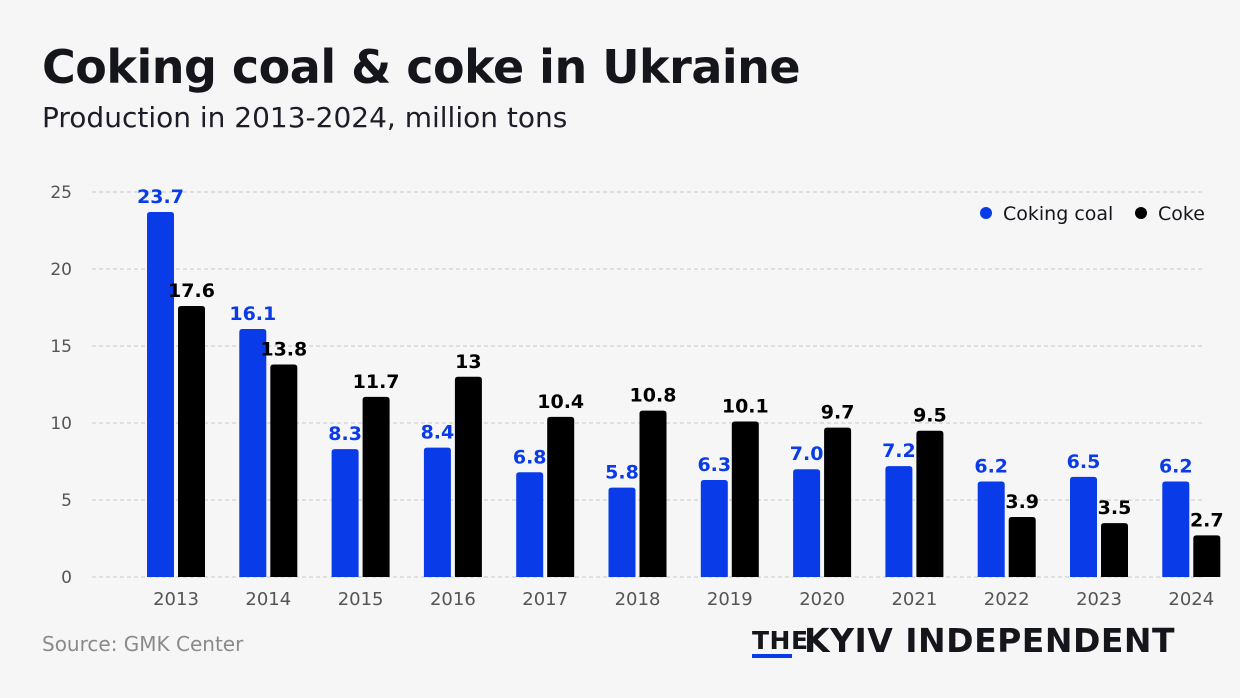 Image resolution: width=1240 pixels, height=698 pixels. Describe the element at coordinates (990, 640) in the screenshot. I see `brand-name: KYIV INDEPENDENT` at that location.